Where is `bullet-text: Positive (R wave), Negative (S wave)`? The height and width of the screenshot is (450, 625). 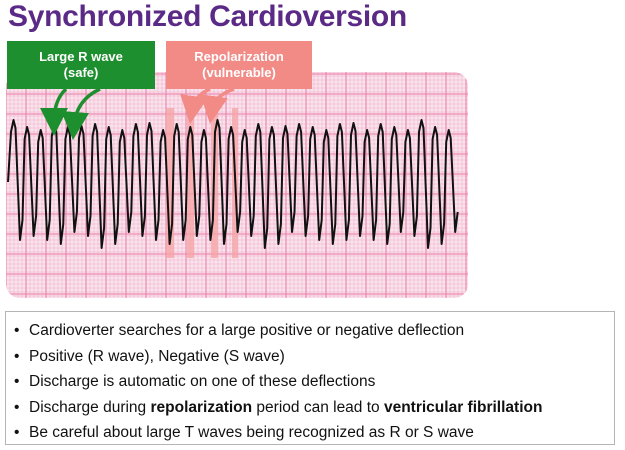
bullet-text: Positive (R wave), Negative (S wave) is located at coordinates (157, 356).